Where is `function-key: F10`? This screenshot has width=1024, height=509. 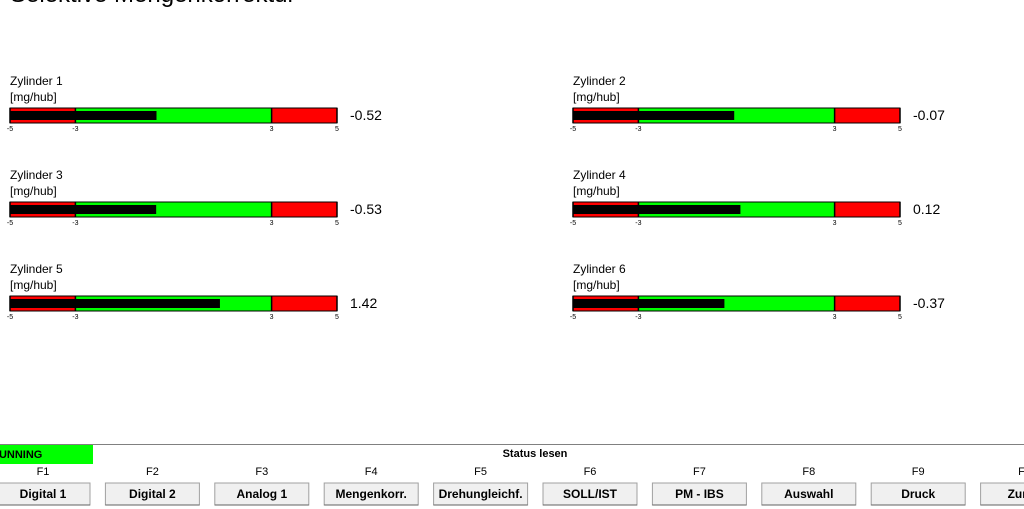
function-key: F10 is located at coordinates (1021, 472).